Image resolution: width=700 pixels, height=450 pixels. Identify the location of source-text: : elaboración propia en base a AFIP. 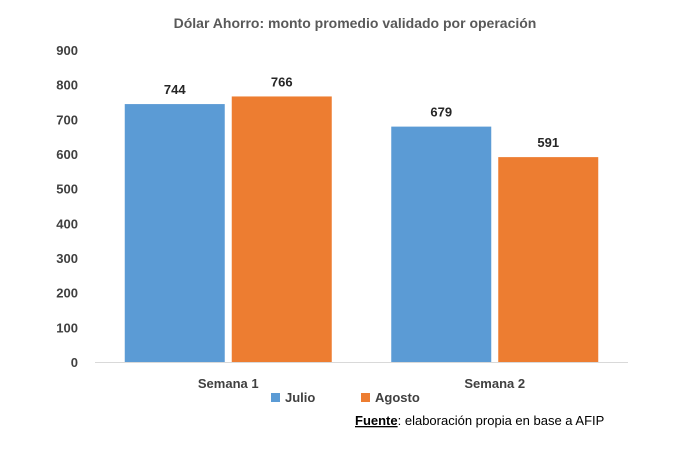
(501, 420).